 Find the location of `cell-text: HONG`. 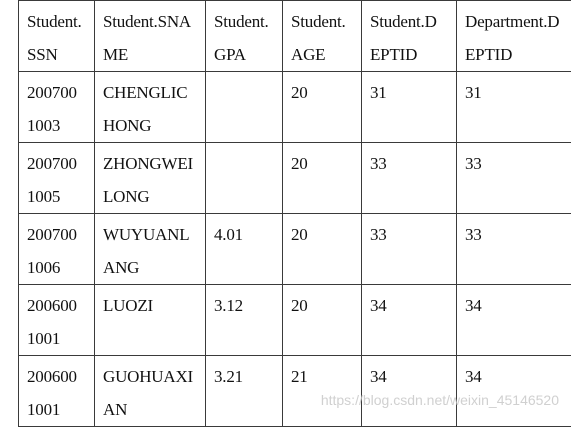

cell-text: HONG is located at coordinates (127, 125).